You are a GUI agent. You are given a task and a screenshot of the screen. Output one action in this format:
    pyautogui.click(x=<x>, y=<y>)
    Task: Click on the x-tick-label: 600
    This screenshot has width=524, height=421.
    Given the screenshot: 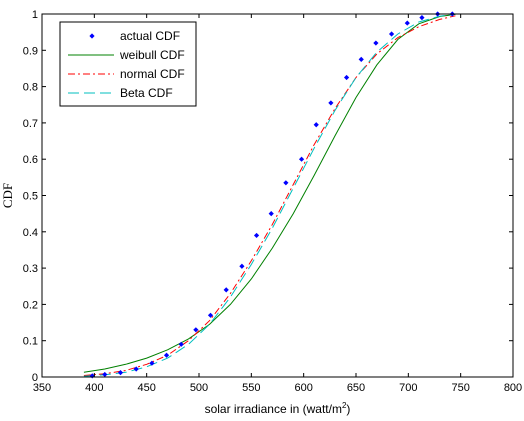 What is the action you would take?
    pyautogui.click(x=303, y=388)
    